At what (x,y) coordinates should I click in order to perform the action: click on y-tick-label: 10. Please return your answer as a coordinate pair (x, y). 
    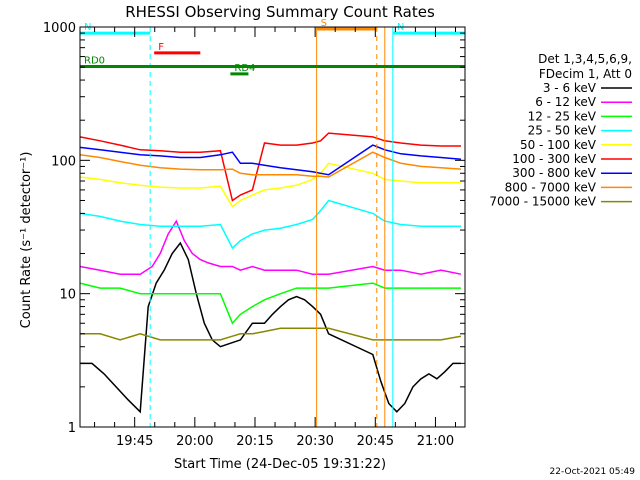
    Looking at the image, I should click on (67, 295).